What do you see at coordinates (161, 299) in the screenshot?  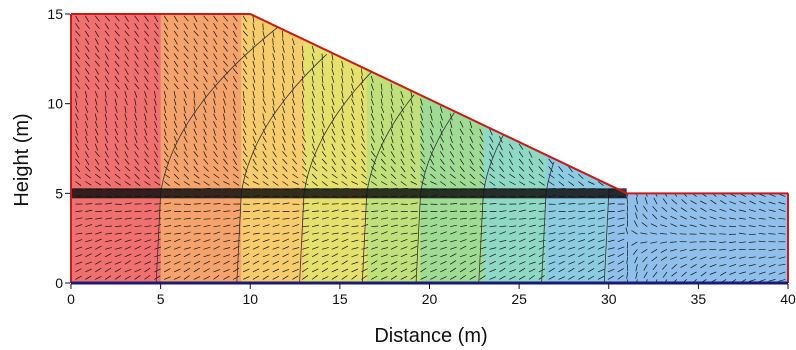 I see `x-tick-label: 5` at bounding box center [161, 299].